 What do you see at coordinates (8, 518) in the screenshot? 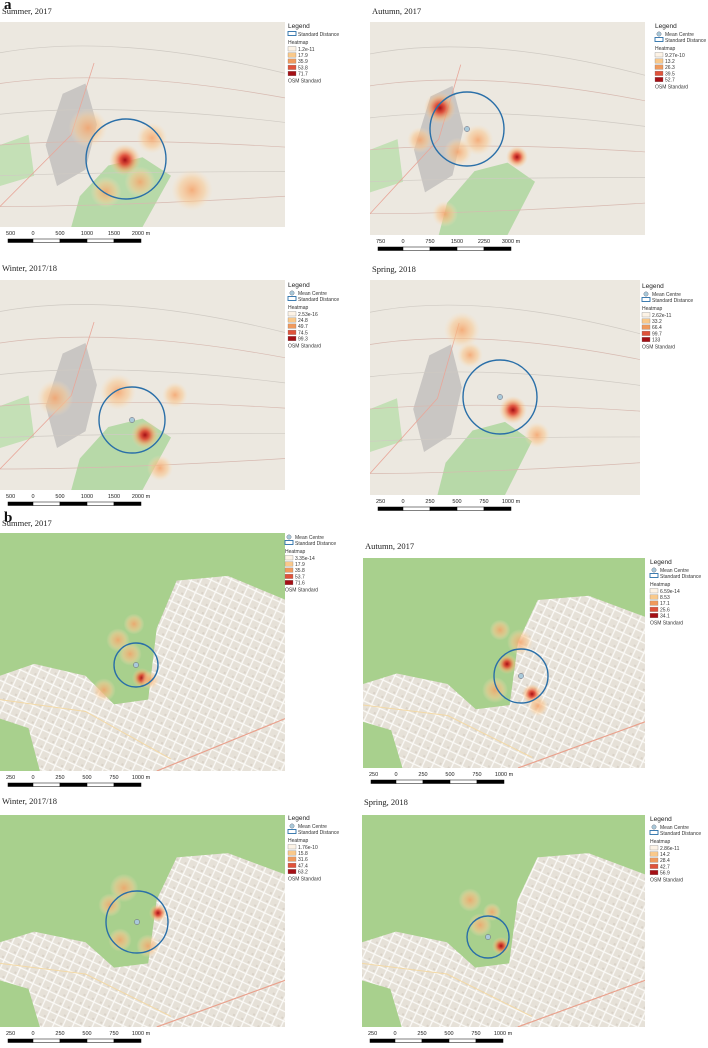
I see `panel-label: b` at bounding box center [8, 518].